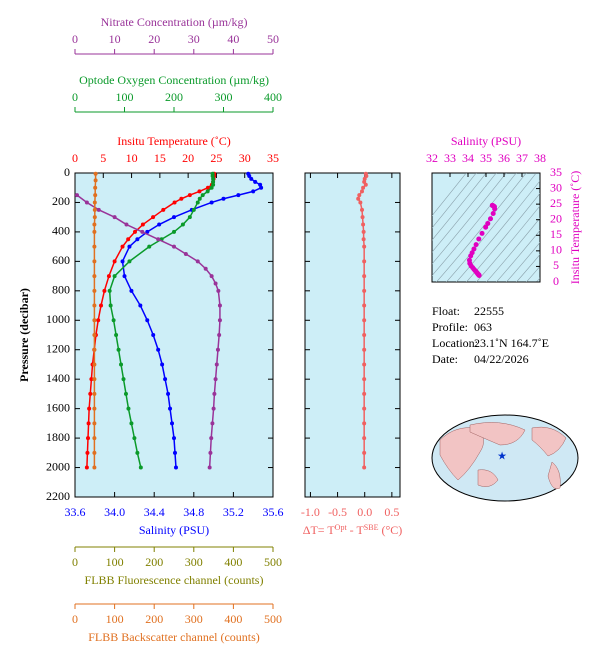  Describe the element at coordinates (174, 580) in the screenshot. I see `x-axis-label: FLBB Fluorescence channel (counts)` at that location.